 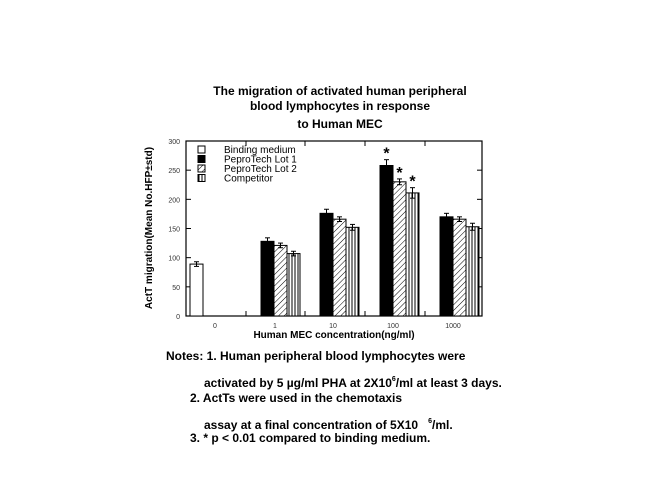 What do you see at coordinates (178, 317) in the screenshot?
I see `y-tick-label: 0` at bounding box center [178, 317].